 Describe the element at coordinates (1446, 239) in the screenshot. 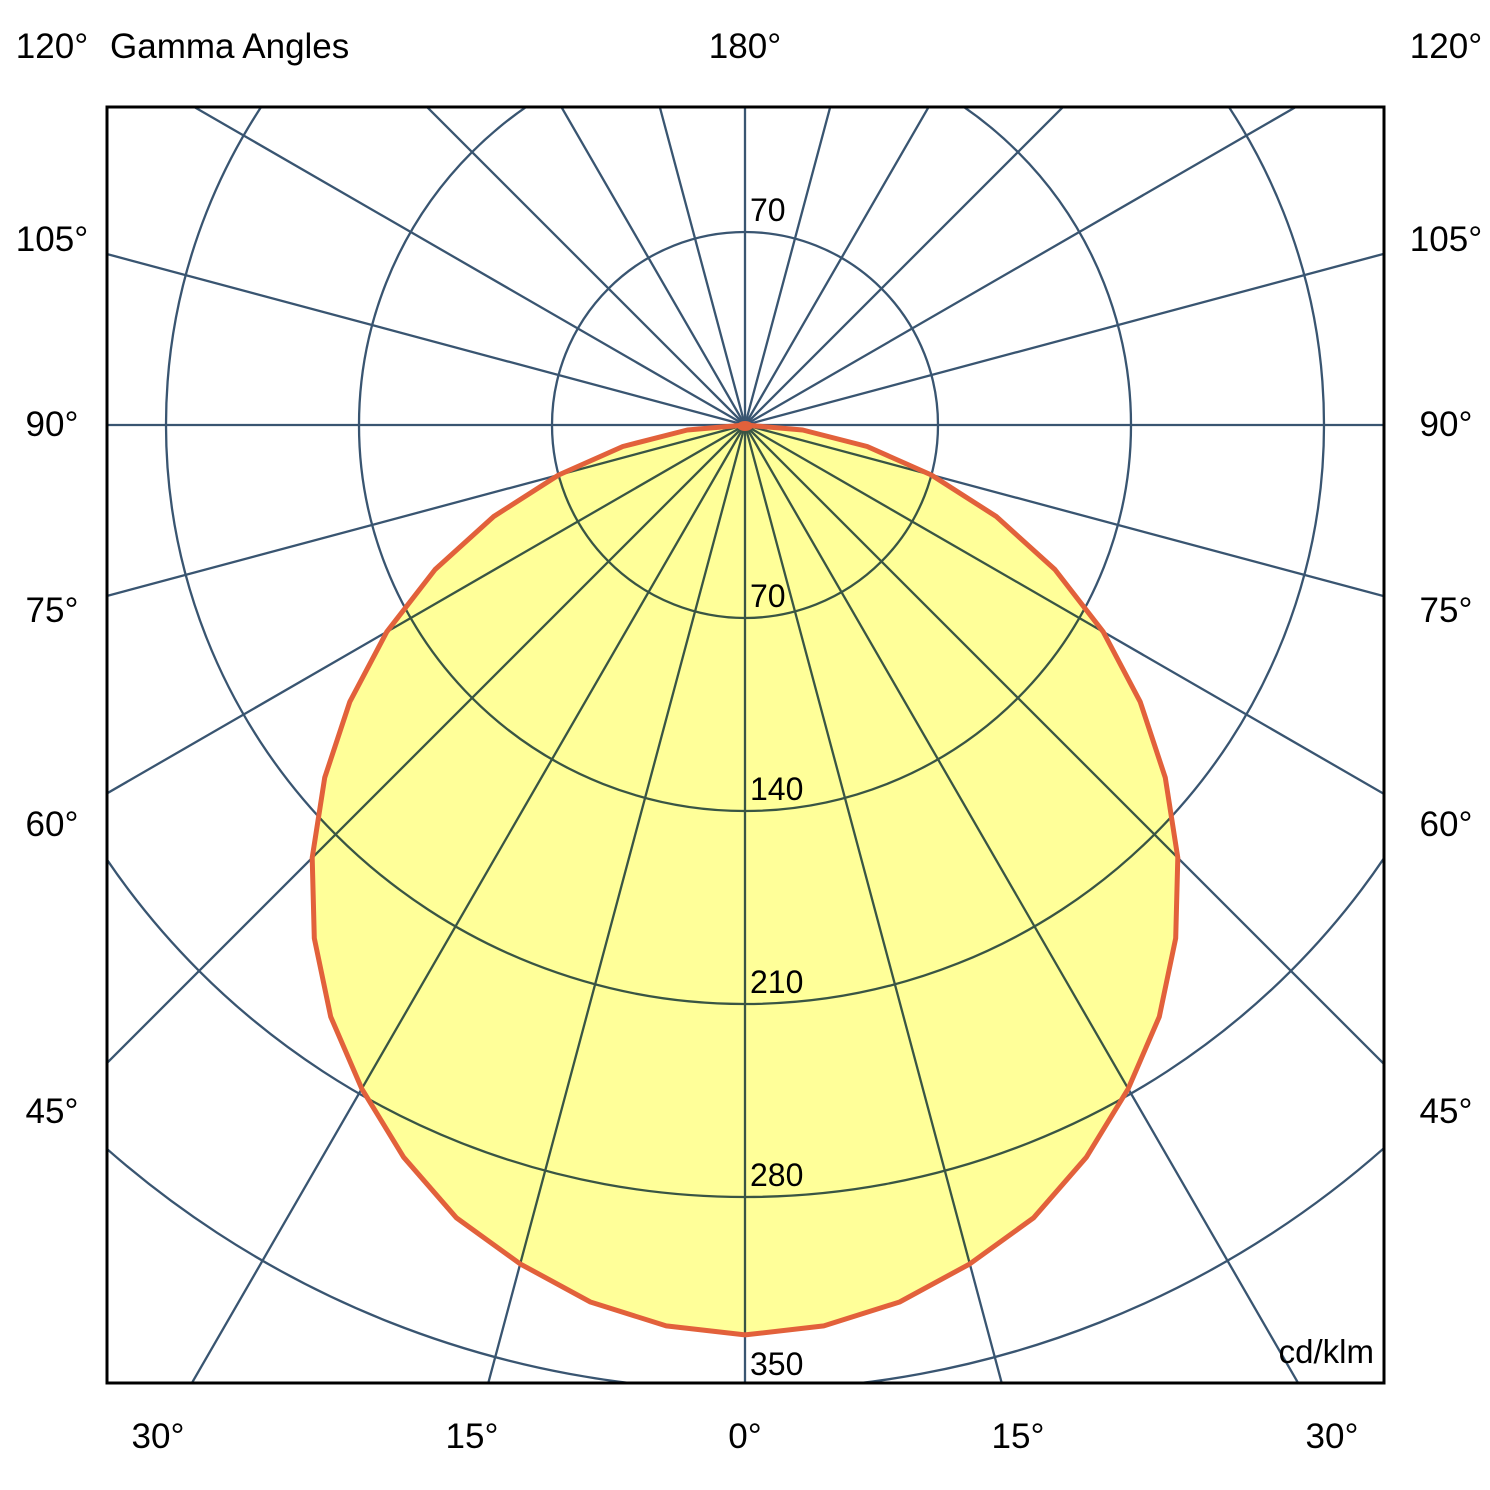

I see `angle-label-right-105: 105°` at that location.